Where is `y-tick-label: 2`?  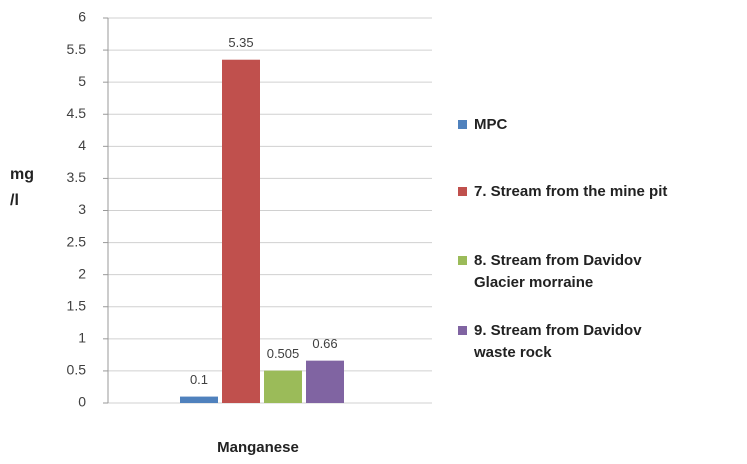
y-tick-label: 2 is located at coordinates (82, 273).